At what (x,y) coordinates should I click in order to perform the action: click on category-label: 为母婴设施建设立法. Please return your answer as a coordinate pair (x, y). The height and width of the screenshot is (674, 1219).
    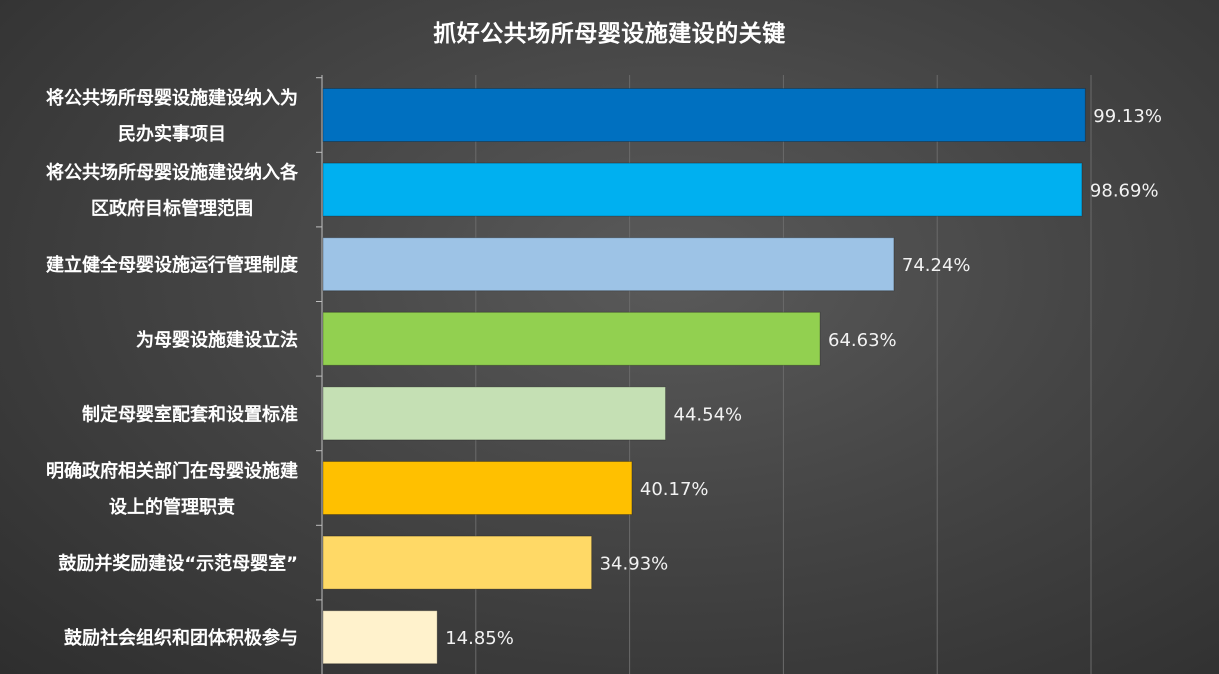
    Looking at the image, I should click on (217, 340).